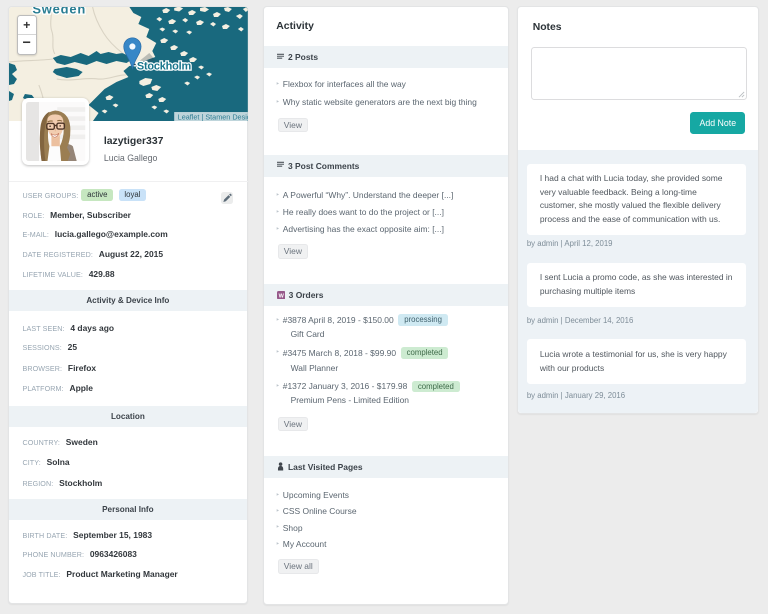 The height and width of the screenshot is (614, 768). I want to click on svg-text: Leaflet | Stamen Desig, so click(212, 116).